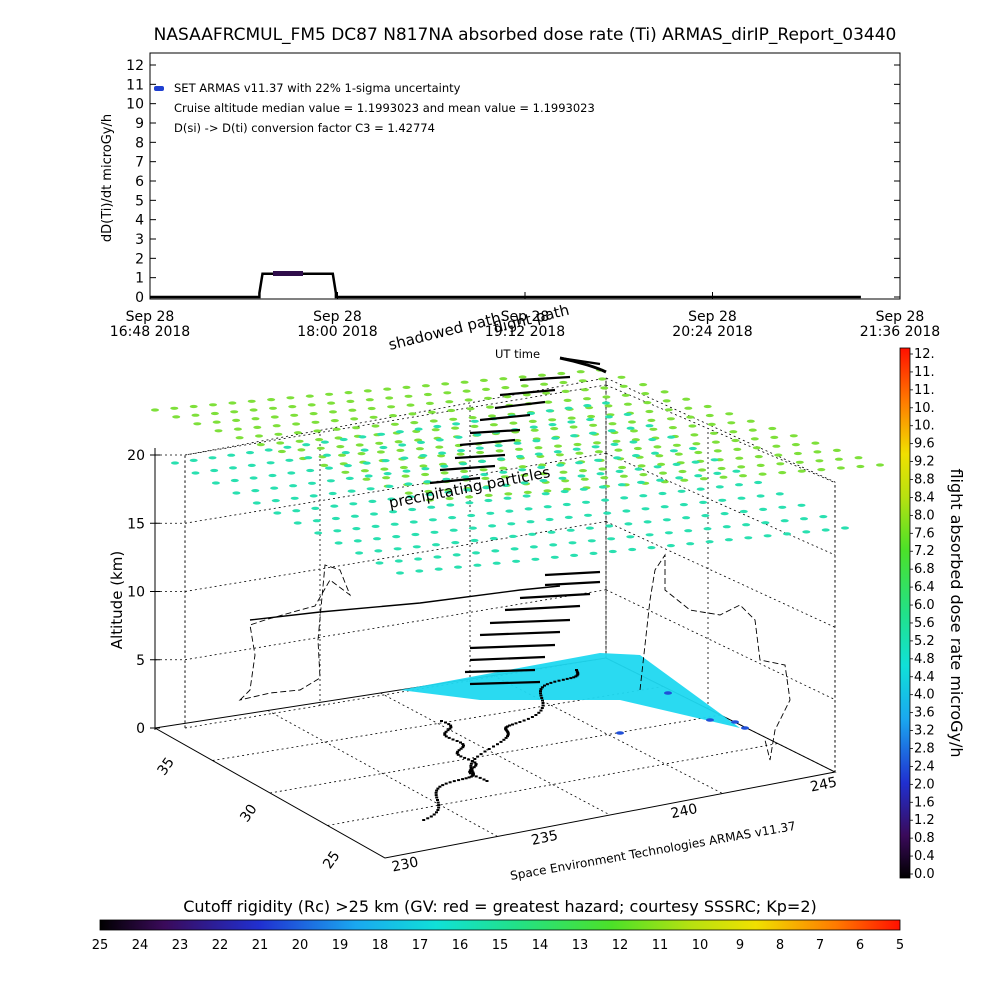 This screenshot has width=1000, height=1000. I want to click on cutoff-tick-label: 19, so click(340, 945).